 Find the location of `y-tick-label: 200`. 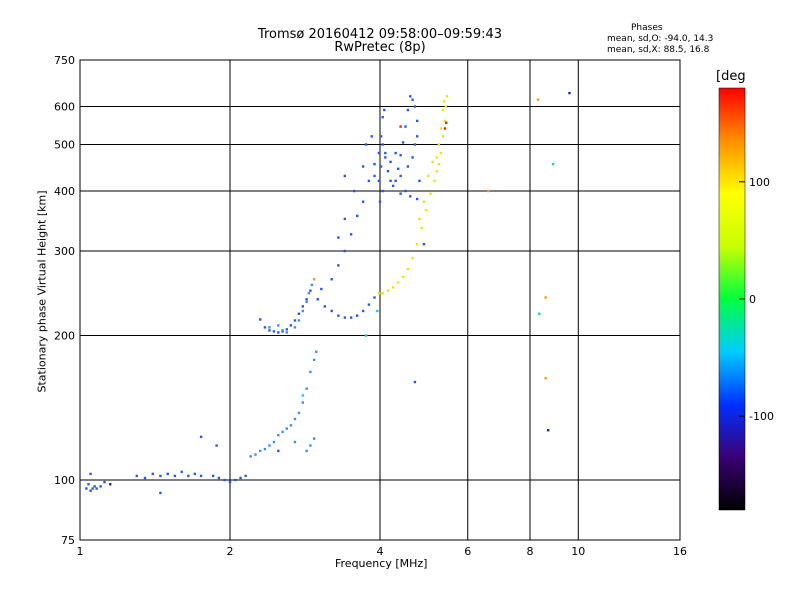

y-tick-label: 200 is located at coordinates (64, 336).